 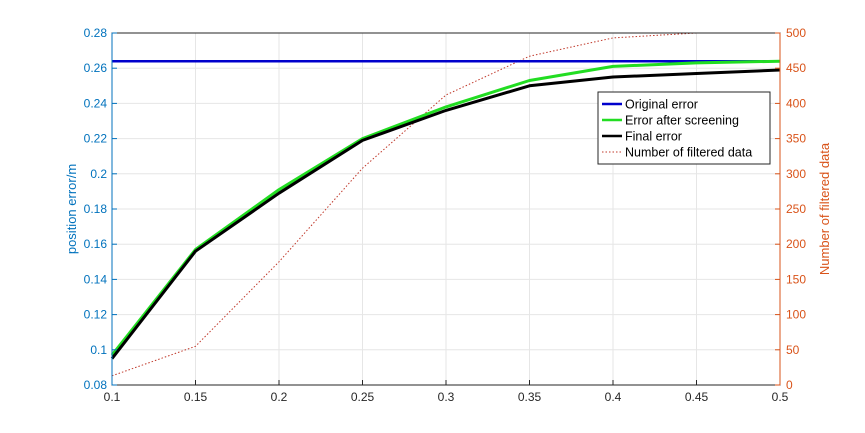 What do you see at coordinates (96, 139) in the screenshot?
I see `y-left-tick-label: 0.22` at bounding box center [96, 139].